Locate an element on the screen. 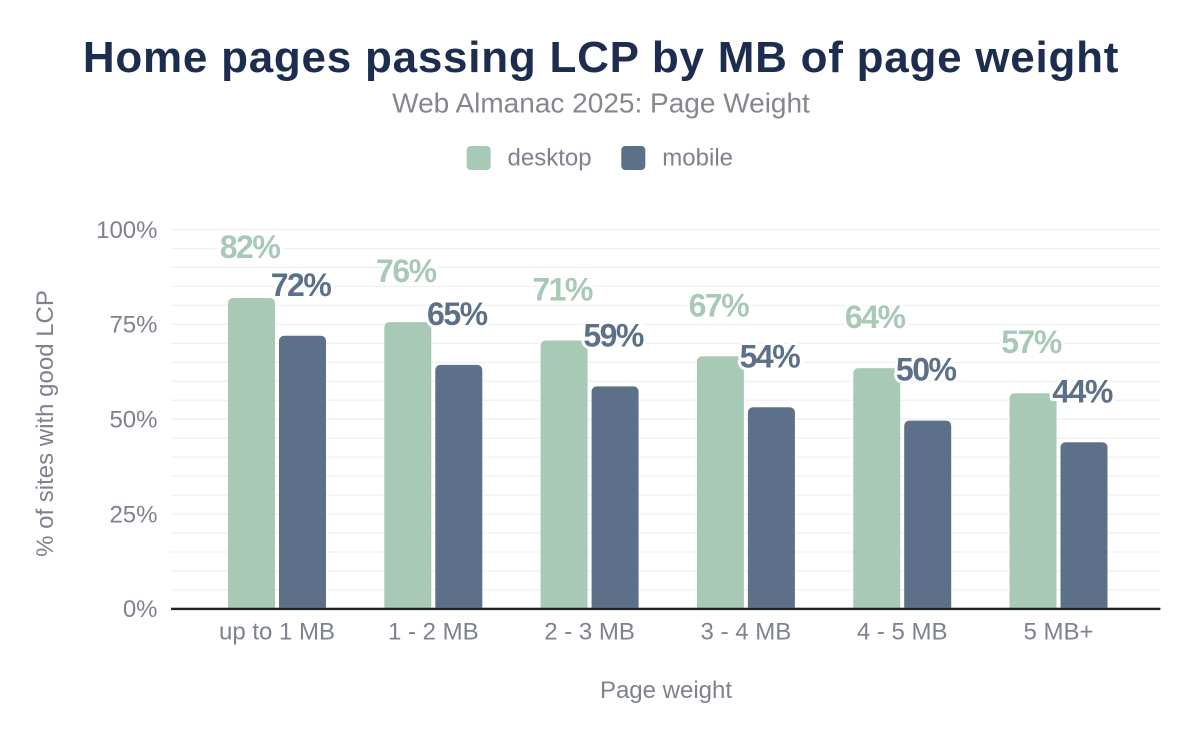 The image size is (1200, 747). svg-text: 82% is located at coordinates (250, 247).